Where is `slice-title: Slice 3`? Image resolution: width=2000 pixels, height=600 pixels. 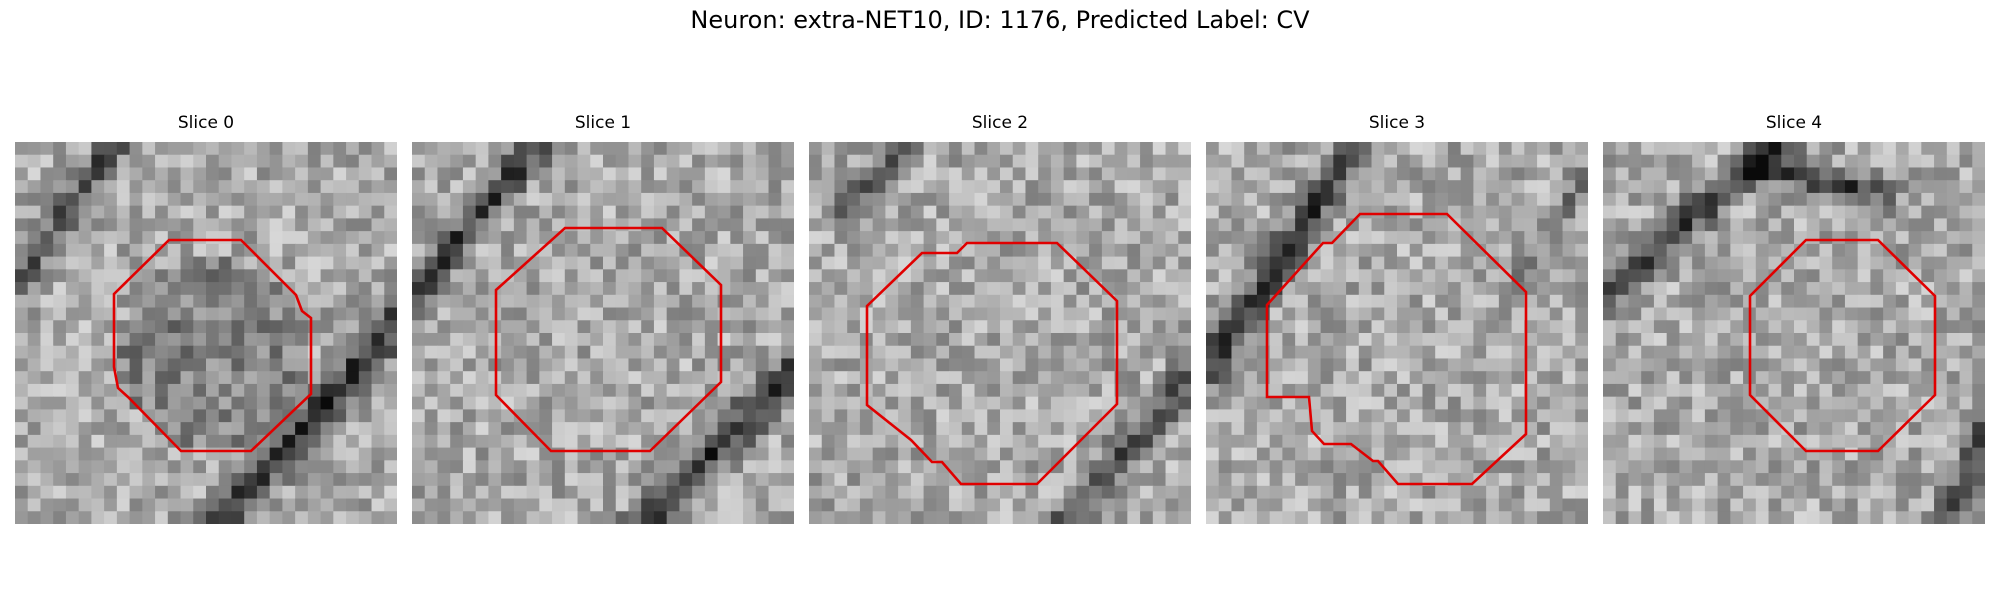 slice-title: Slice 3 is located at coordinates (1397, 123).